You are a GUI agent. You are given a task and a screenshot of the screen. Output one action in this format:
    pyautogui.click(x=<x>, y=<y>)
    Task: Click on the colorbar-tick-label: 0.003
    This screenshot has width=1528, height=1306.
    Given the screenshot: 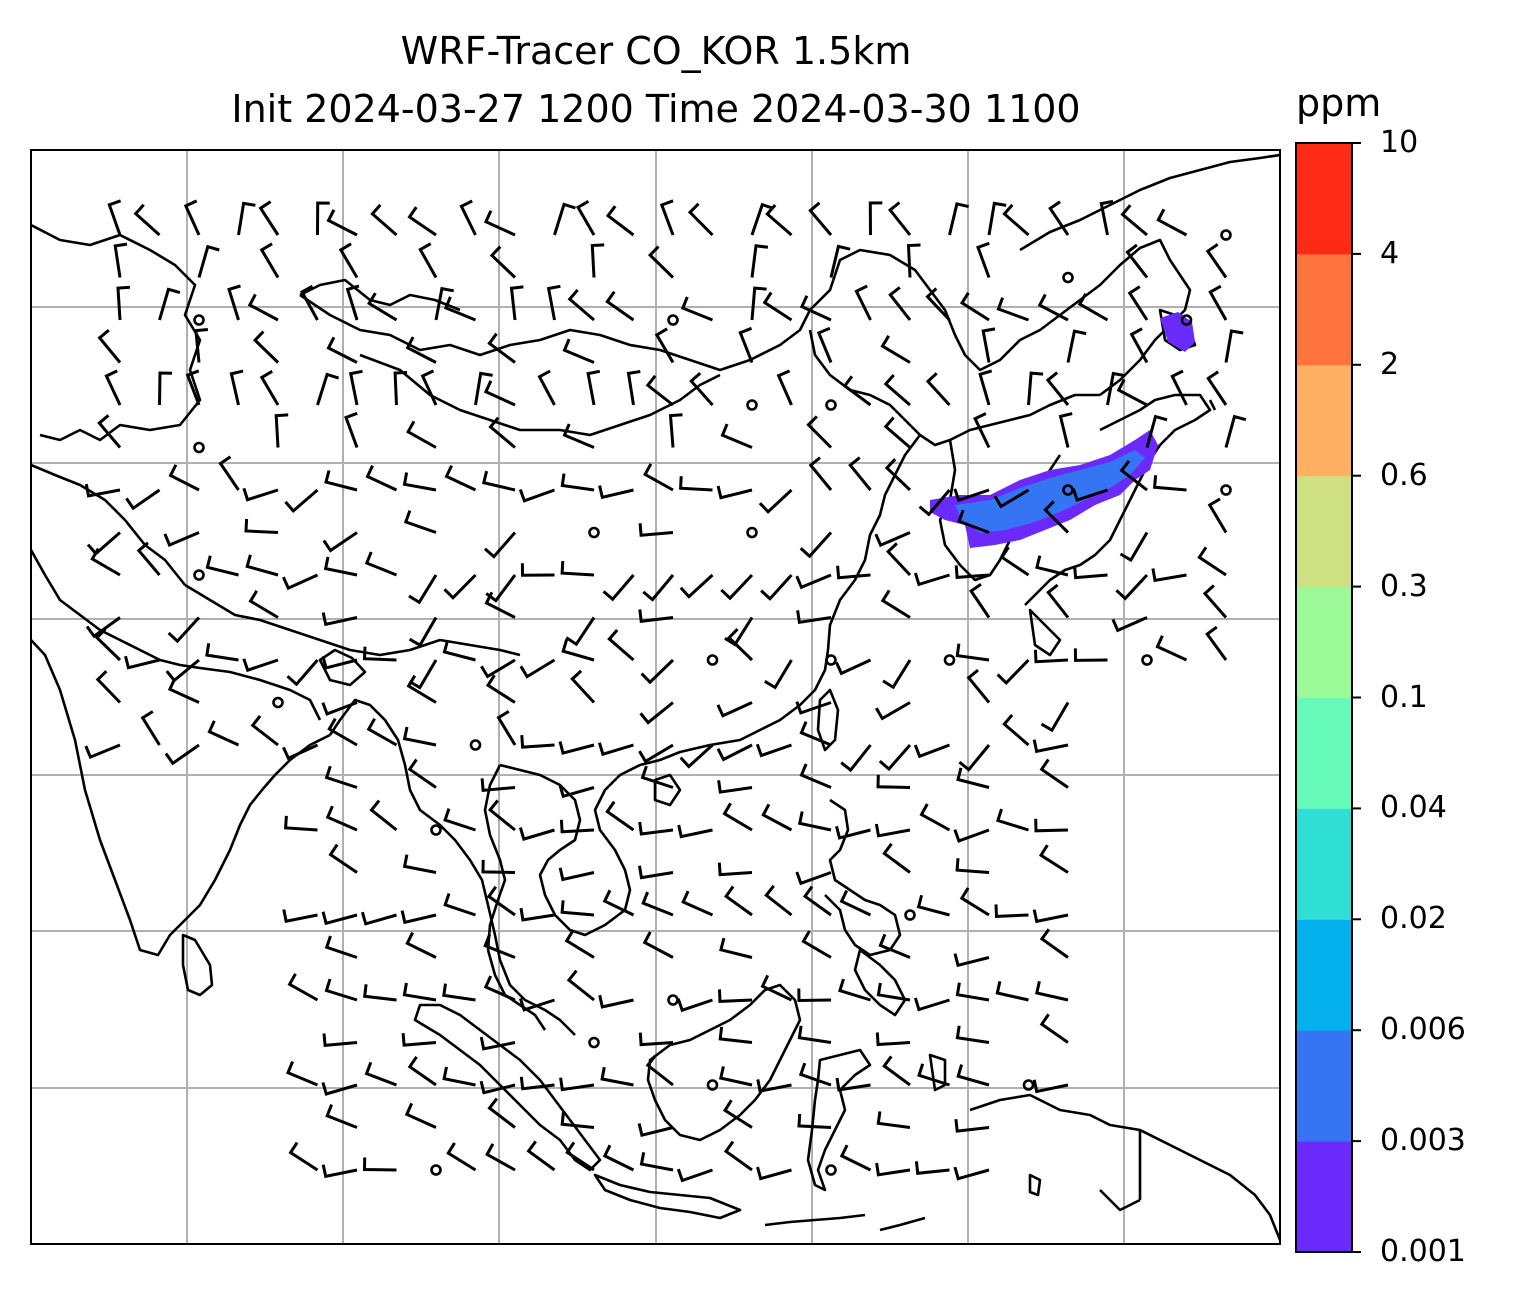 What is the action you would take?
    pyautogui.click(x=1423, y=1141)
    